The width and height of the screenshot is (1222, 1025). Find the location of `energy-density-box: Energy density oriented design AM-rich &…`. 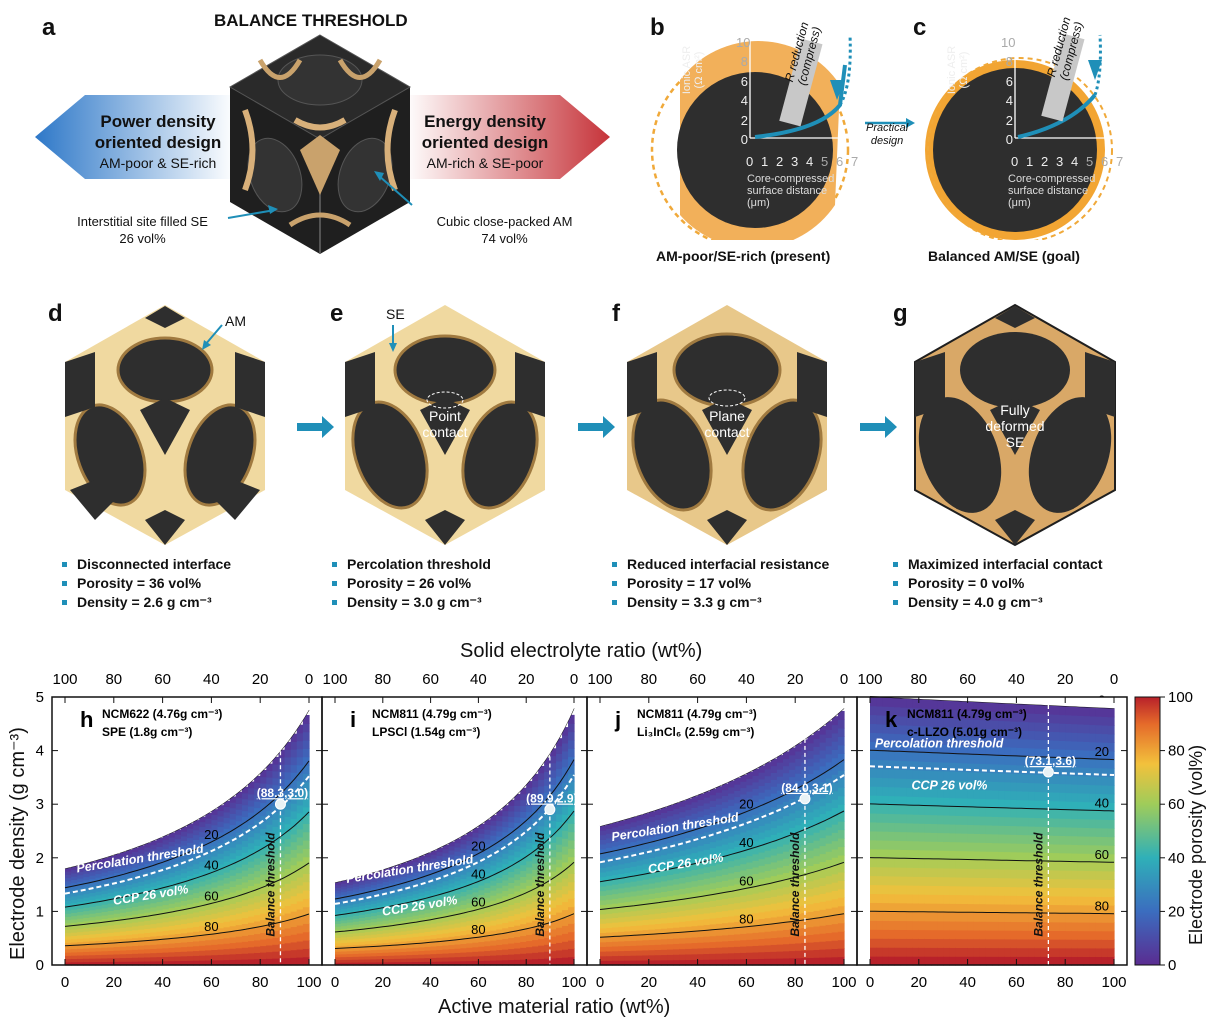

energy-density-box: Energy density oriented design AM-rich &… is located at coordinates (485, 141).